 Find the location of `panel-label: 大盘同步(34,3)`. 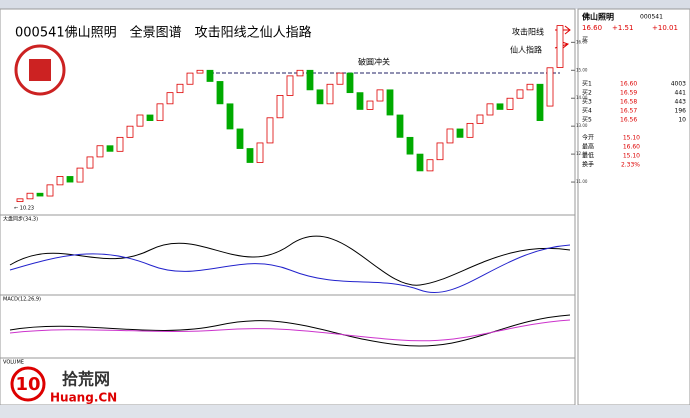

panel-label: 大盘同步(34,3) is located at coordinates (20, 219).